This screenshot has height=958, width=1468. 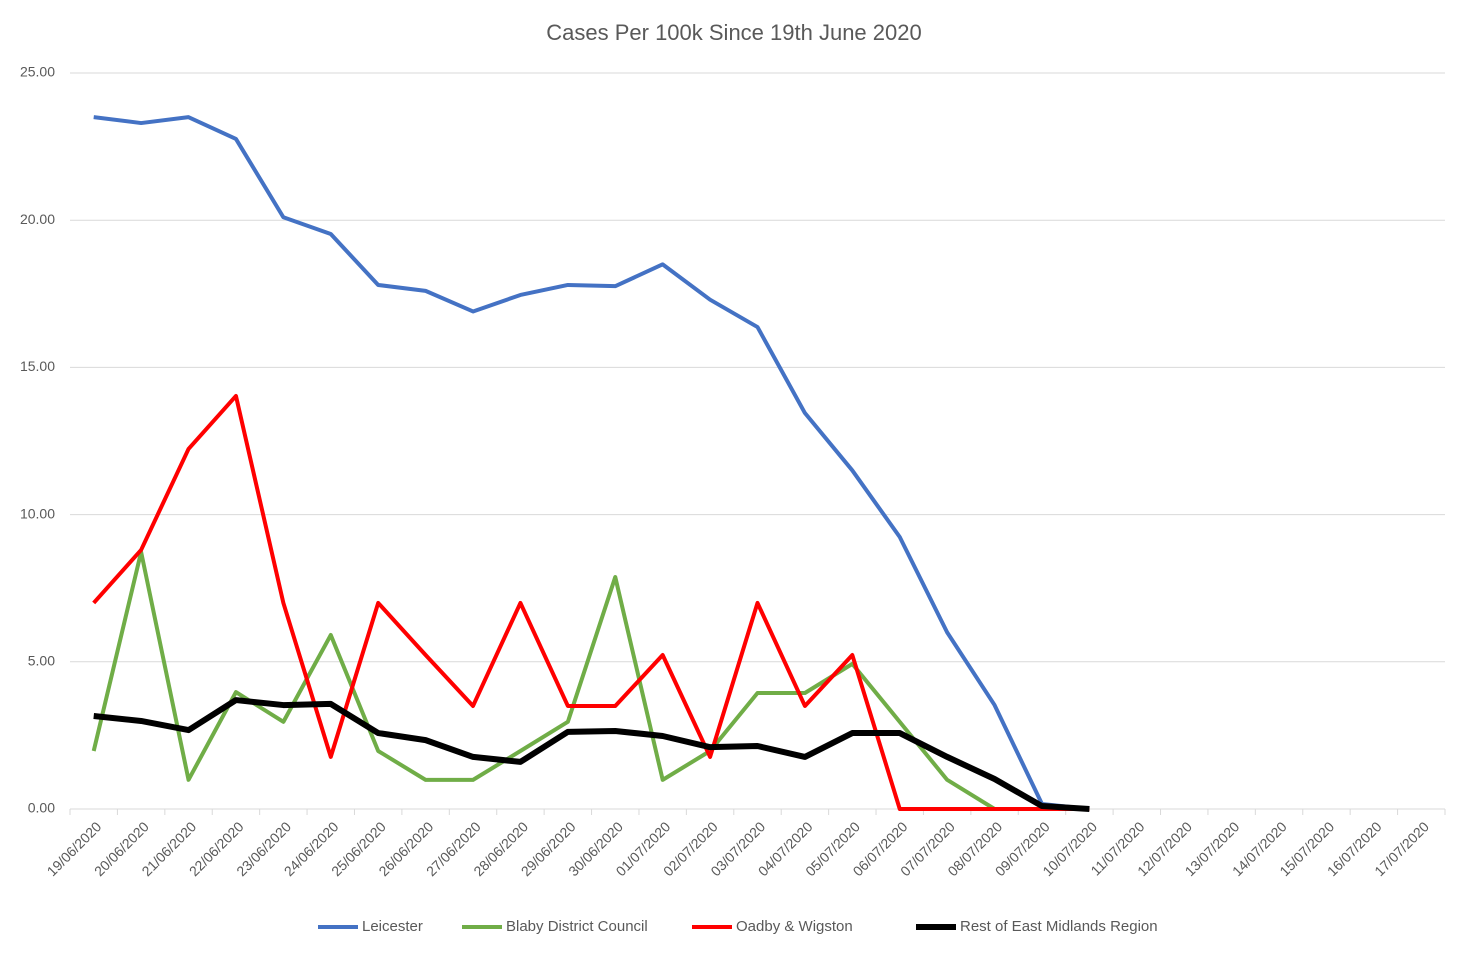 What do you see at coordinates (37, 72) in the screenshot?
I see `y-tick-label: 25.00` at bounding box center [37, 72].